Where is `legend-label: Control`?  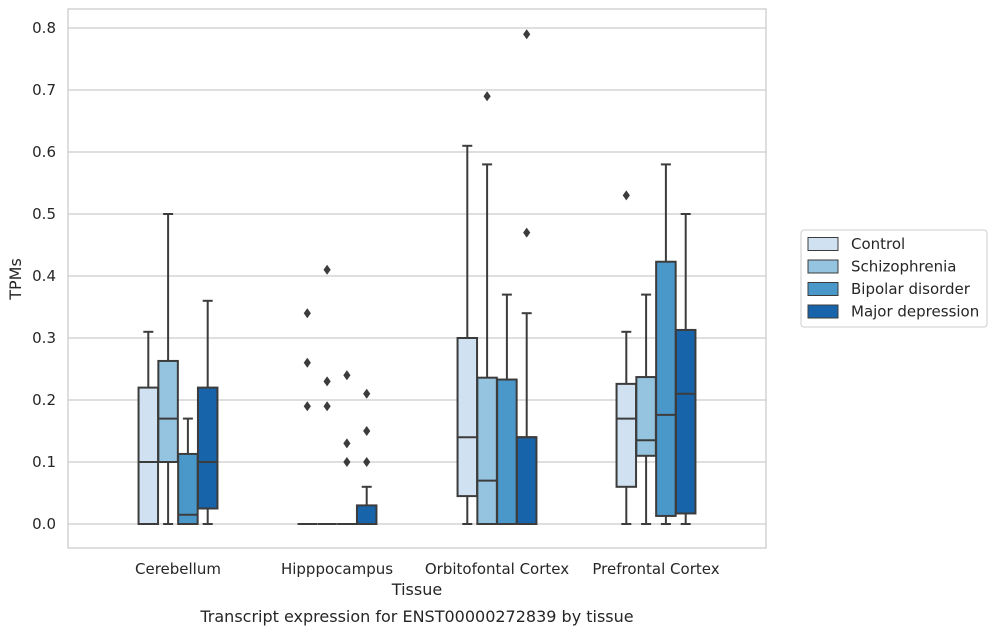
legend-label: Control is located at coordinates (878, 244).